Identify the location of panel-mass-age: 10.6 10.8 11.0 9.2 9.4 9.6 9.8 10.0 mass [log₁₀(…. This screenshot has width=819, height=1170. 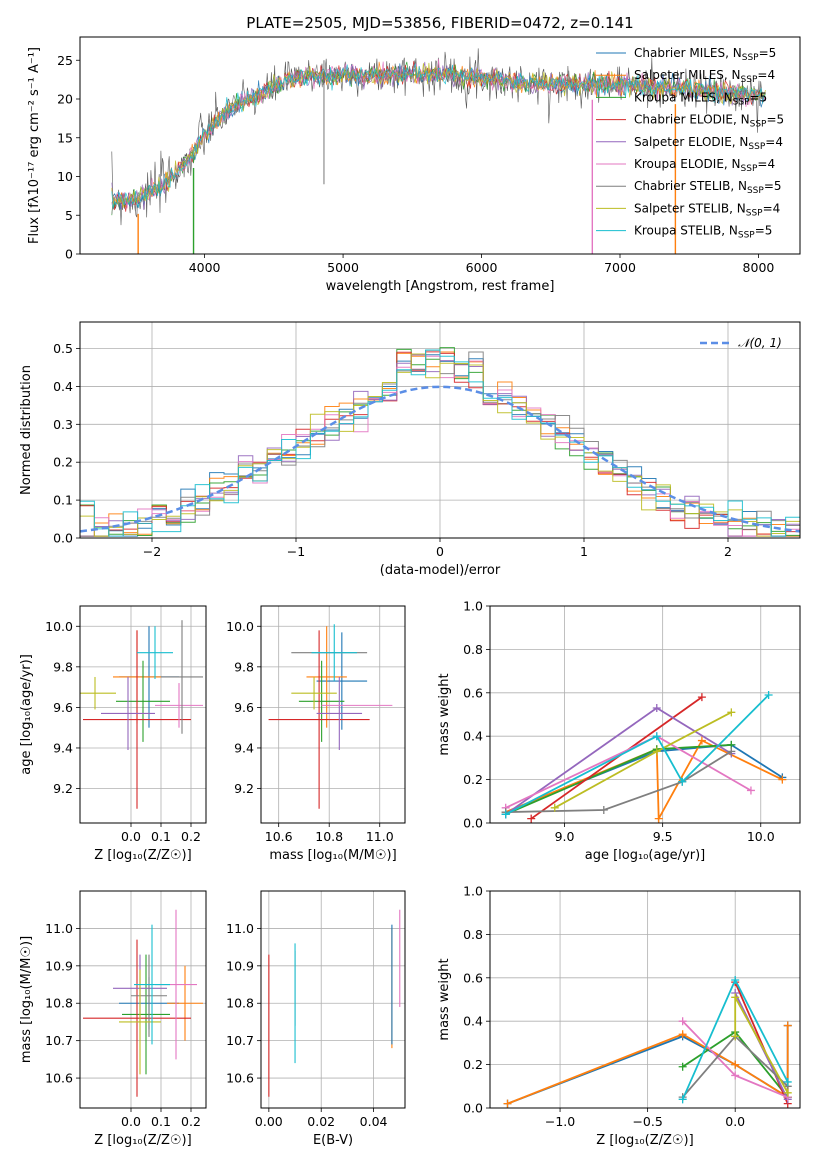
(316, 734).